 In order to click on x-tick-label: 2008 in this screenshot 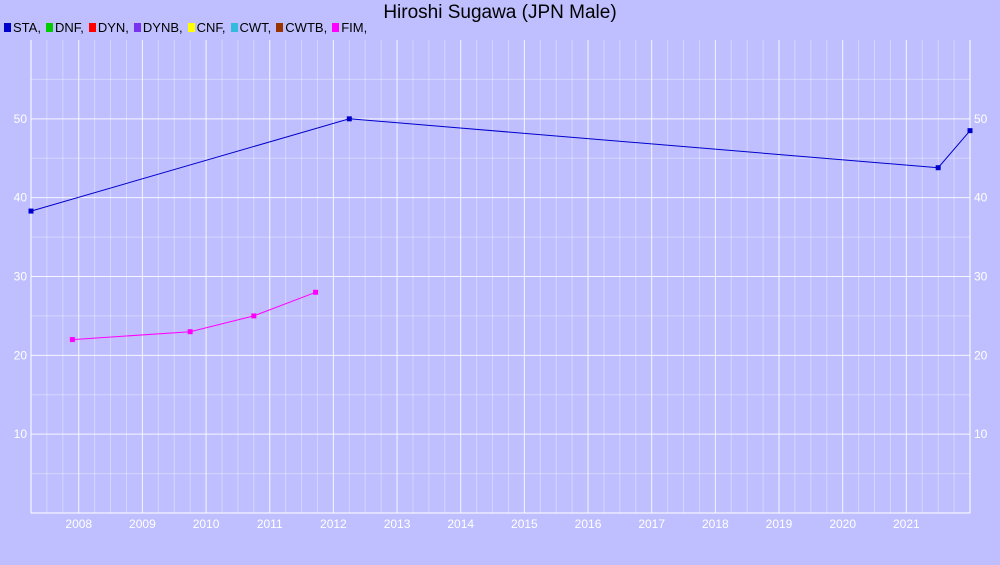, I will do `click(78, 524)`.